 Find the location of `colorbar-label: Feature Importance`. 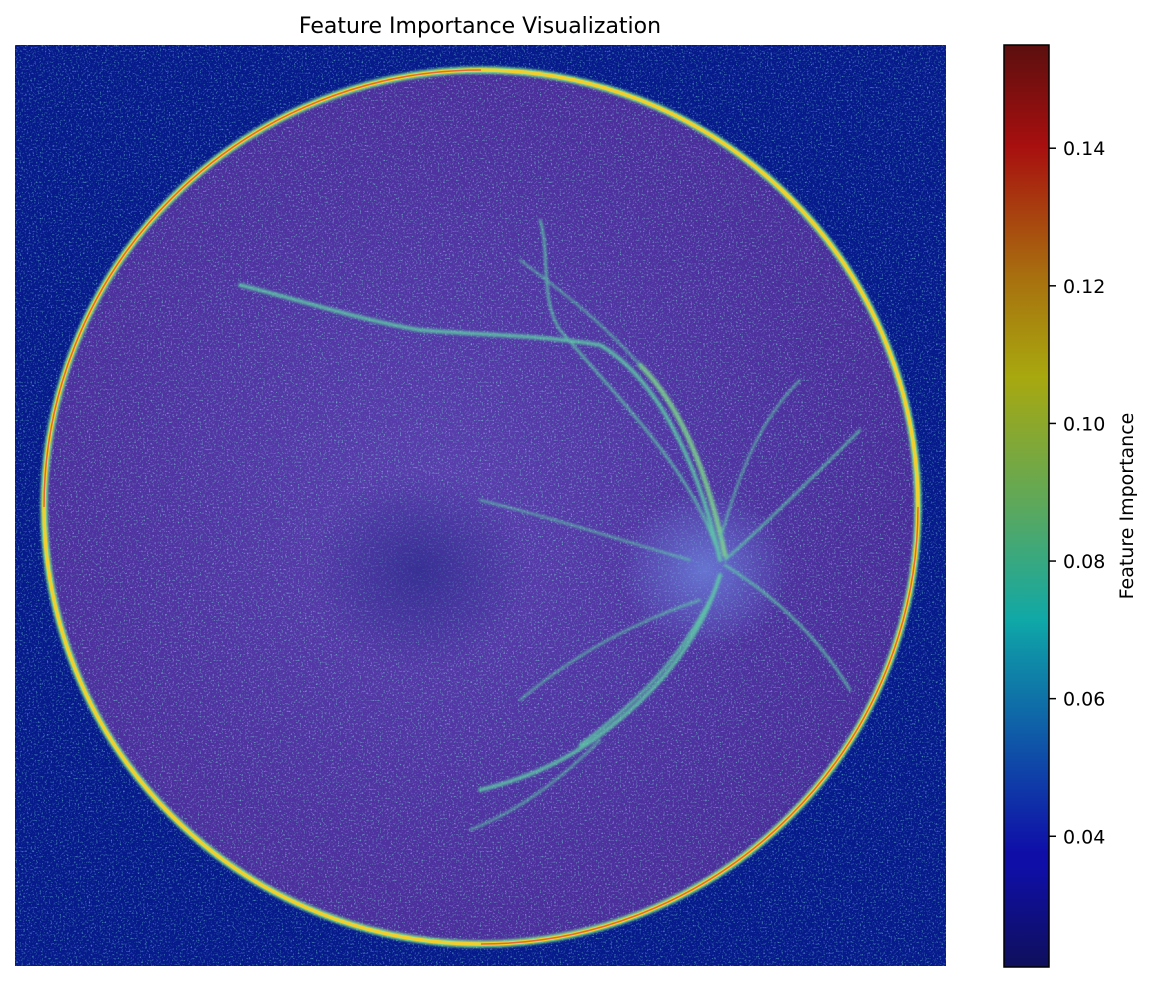

colorbar-label: Feature Importance is located at coordinates (1127, 506).